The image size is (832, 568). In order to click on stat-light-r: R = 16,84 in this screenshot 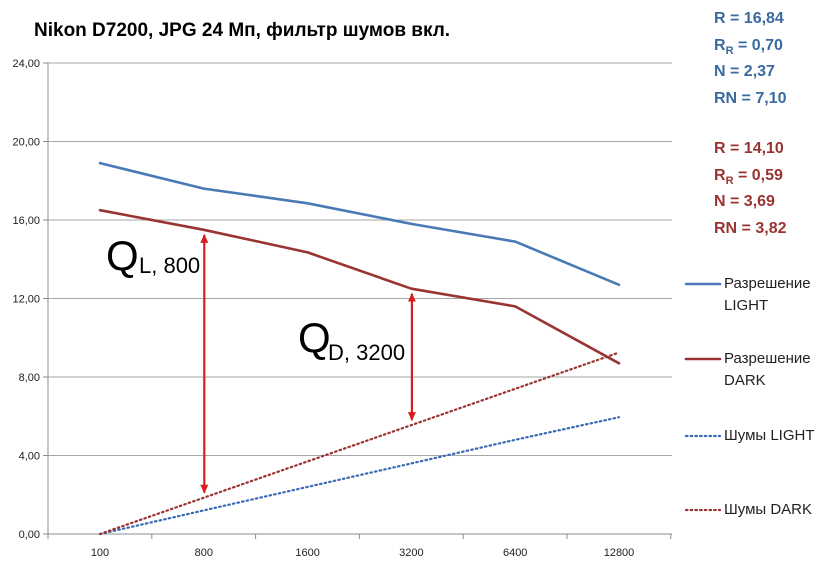, I will do `click(749, 18)`.